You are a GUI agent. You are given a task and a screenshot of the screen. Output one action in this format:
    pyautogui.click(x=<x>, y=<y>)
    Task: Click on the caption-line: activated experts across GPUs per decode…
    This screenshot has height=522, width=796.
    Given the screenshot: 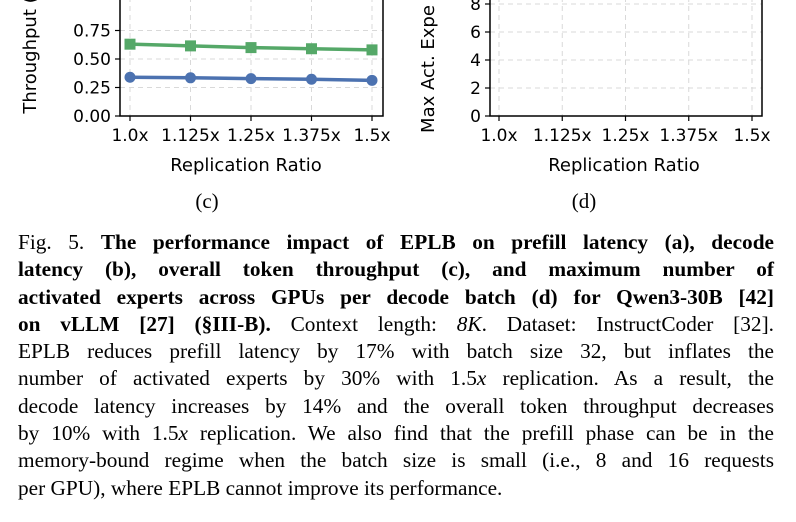 What is the action you would take?
    pyautogui.click(x=396, y=297)
    